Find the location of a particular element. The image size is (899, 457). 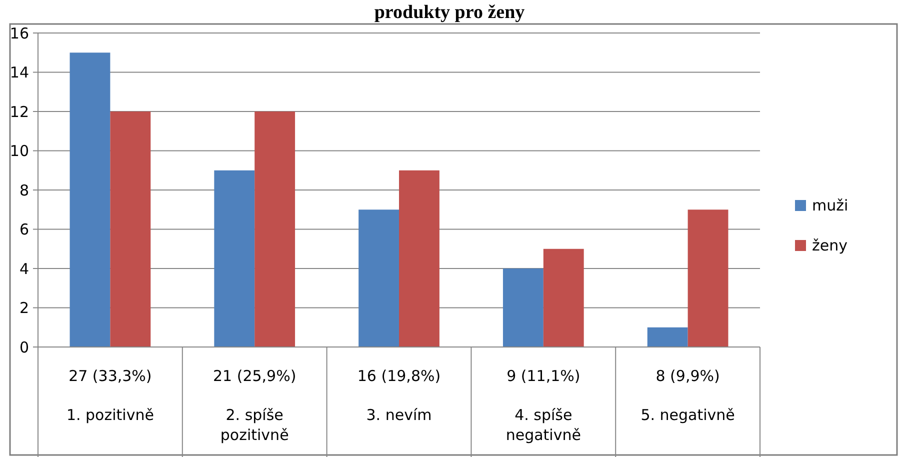

y-tick-label: 16 is located at coordinates (19, 33).